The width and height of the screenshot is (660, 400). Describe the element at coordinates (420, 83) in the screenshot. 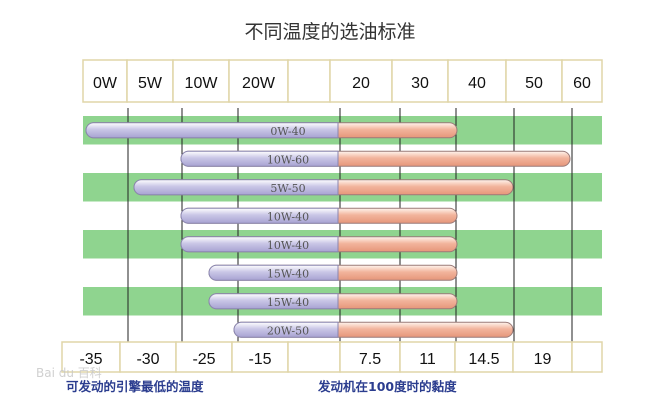

I see `top-axis-label: 30` at that location.